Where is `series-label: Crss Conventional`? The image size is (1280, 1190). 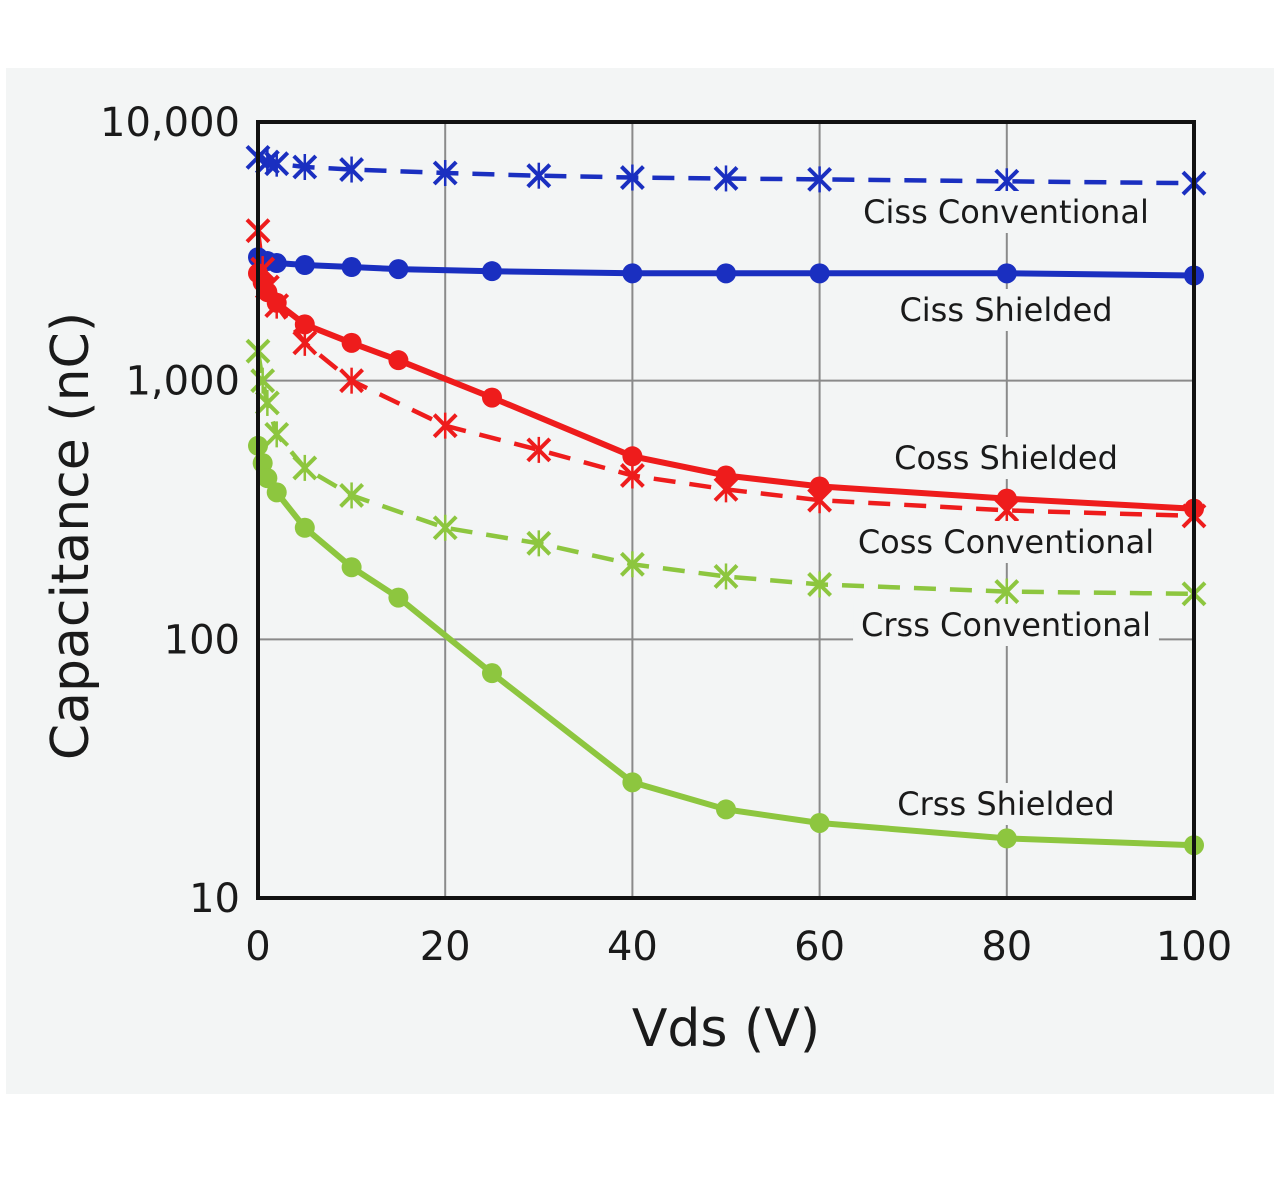
series-label: Crss Conventional is located at coordinates (1006, 625).